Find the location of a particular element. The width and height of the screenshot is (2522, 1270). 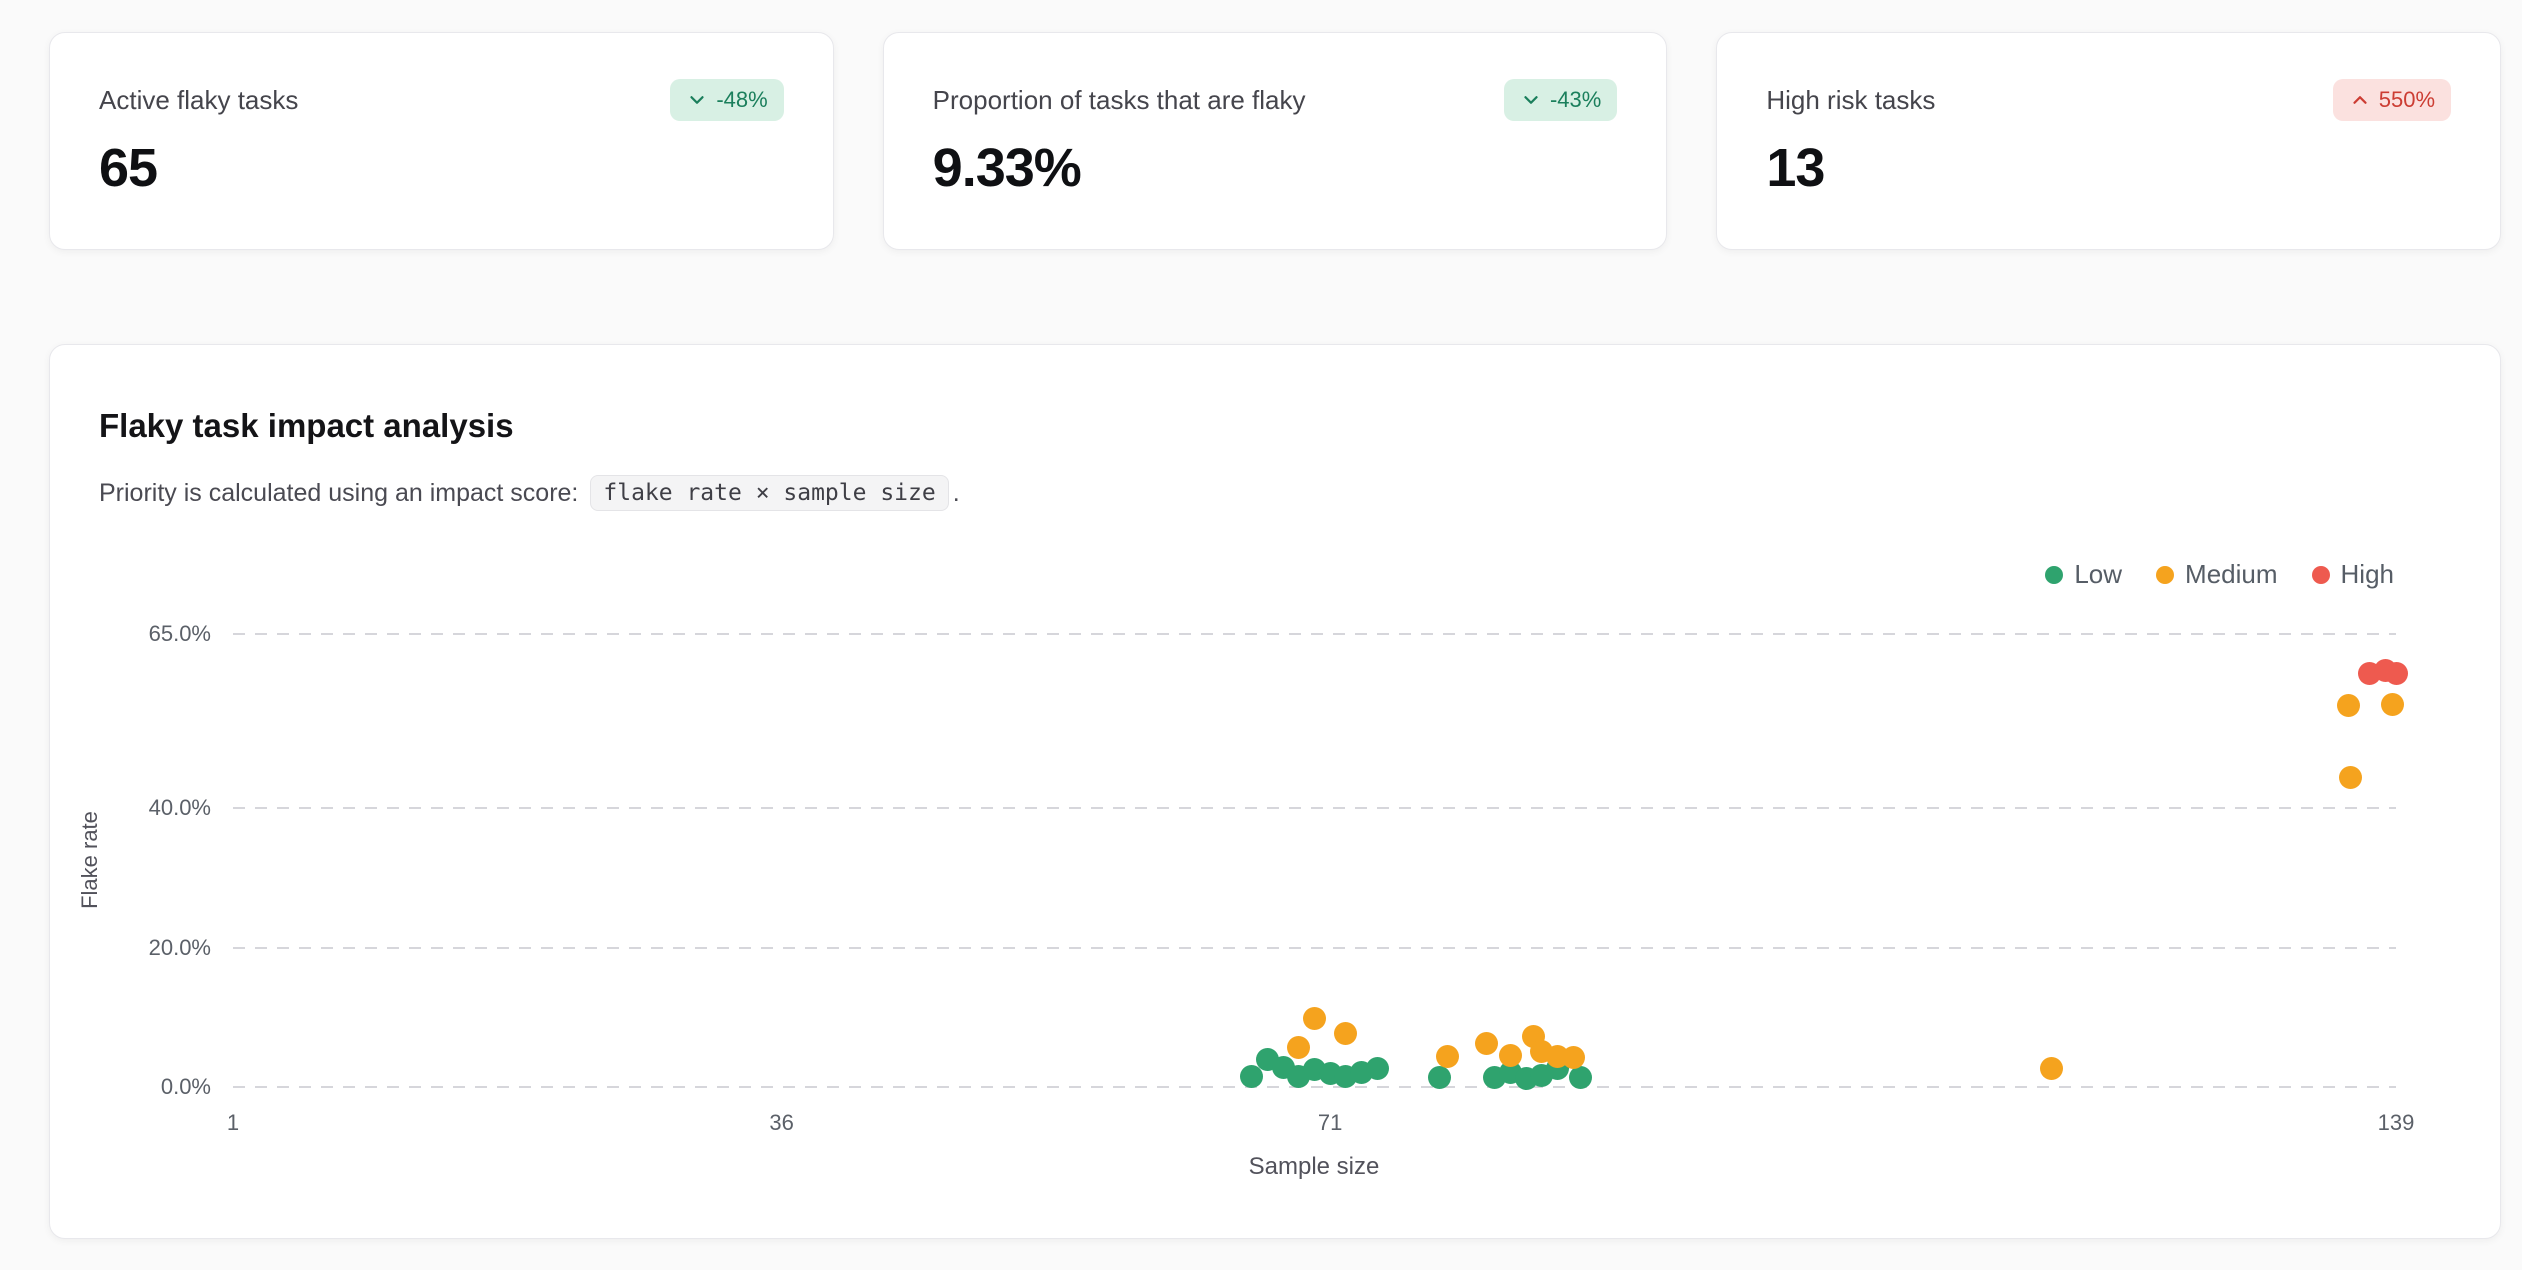

legend-dot-medium is located at coordinates (2165, 574).